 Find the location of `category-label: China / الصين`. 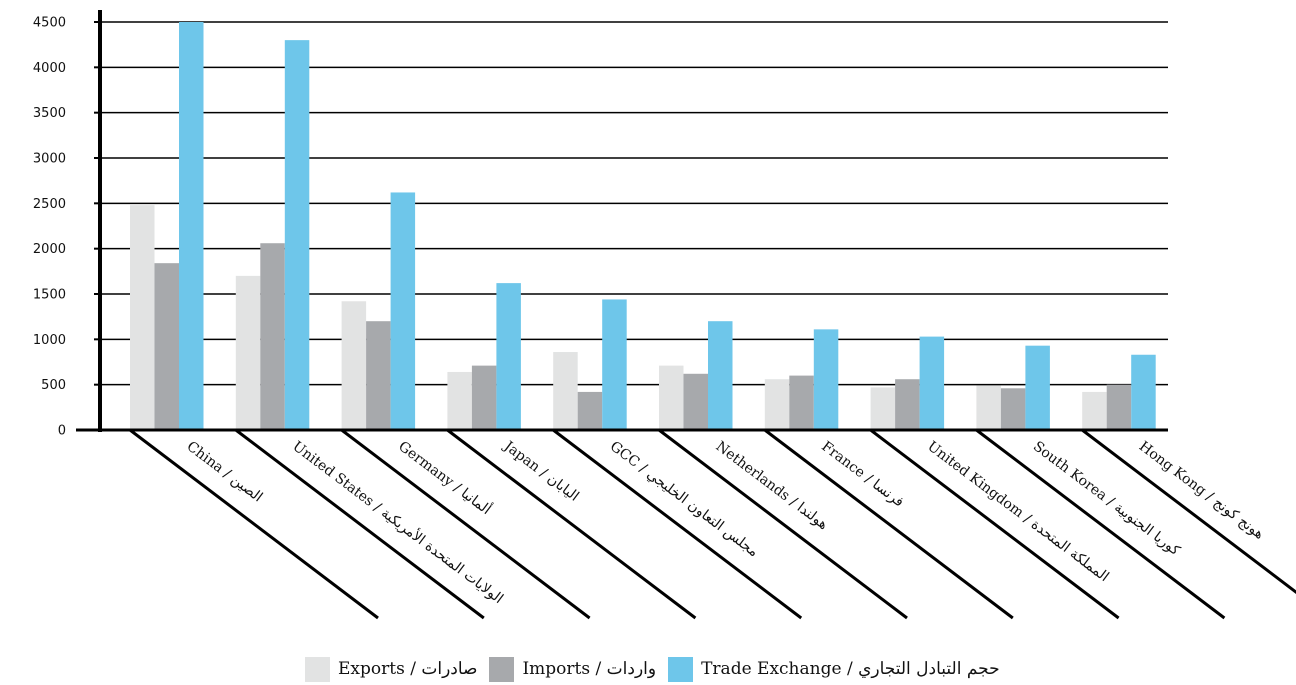

category-label: China / الصين is located at coordinates (225, 471).